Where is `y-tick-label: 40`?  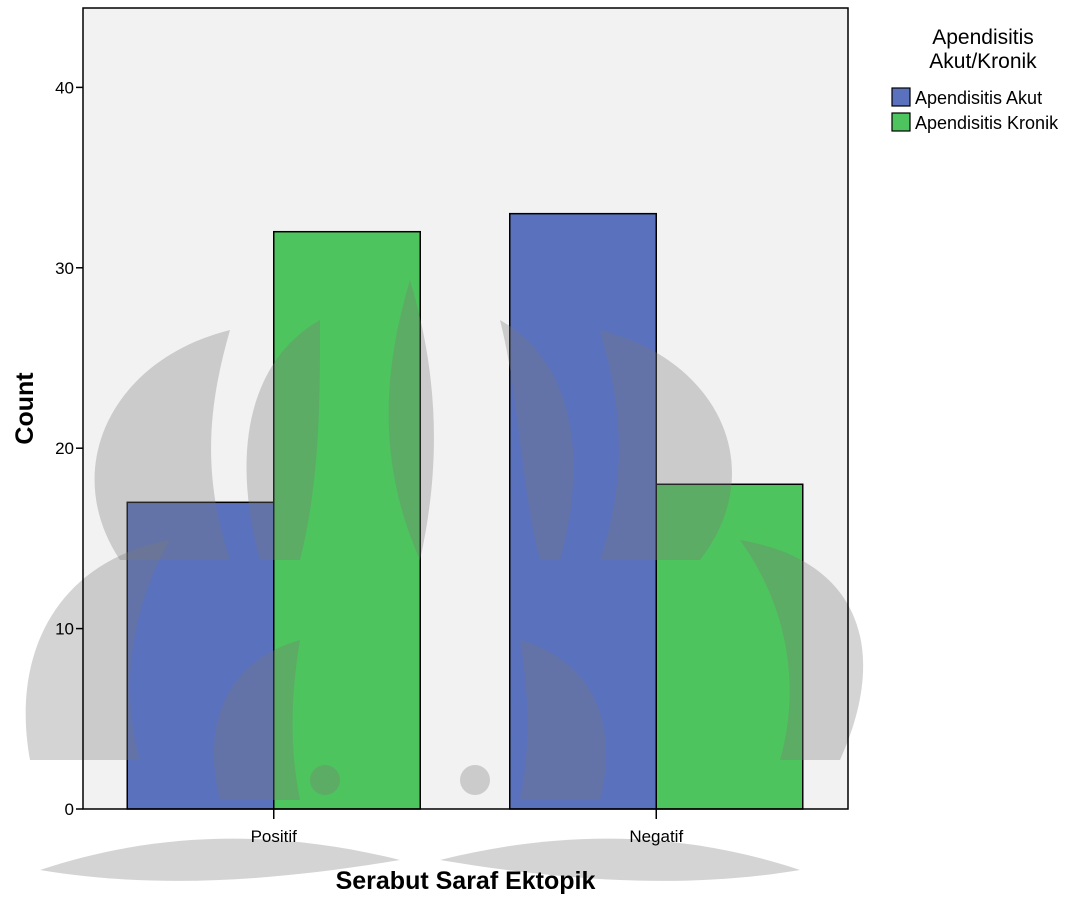 y-tick-label: 40 is located at coordinates (64, 87).